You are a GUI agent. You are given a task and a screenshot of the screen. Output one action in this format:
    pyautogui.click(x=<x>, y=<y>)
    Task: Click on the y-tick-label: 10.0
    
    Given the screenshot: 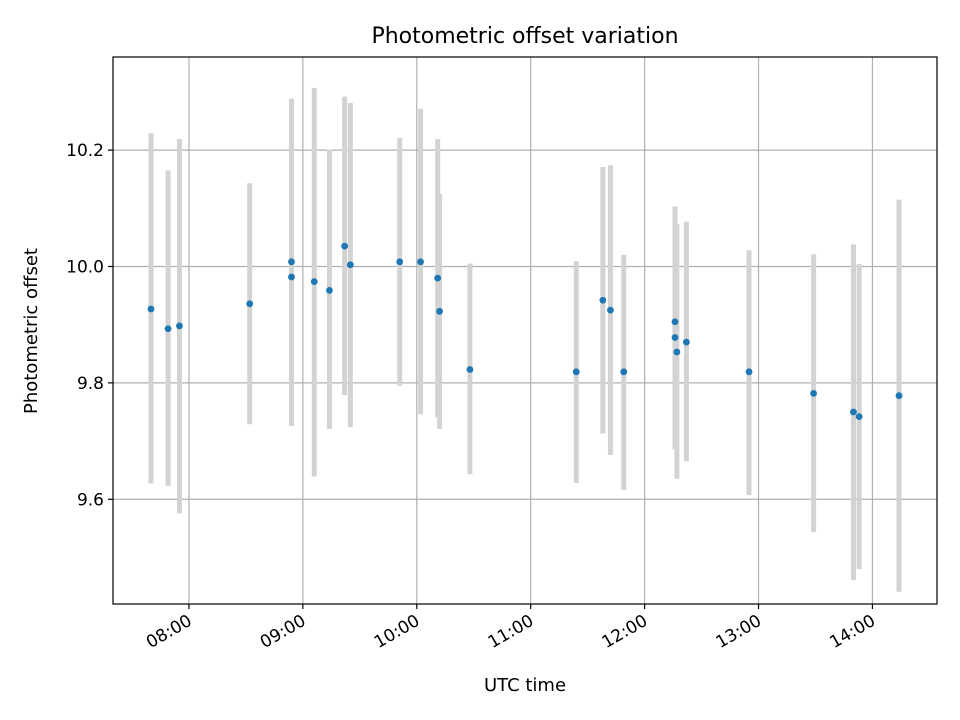 What is the action you would take?
    pyautogui.click(x=85, y=267)
    